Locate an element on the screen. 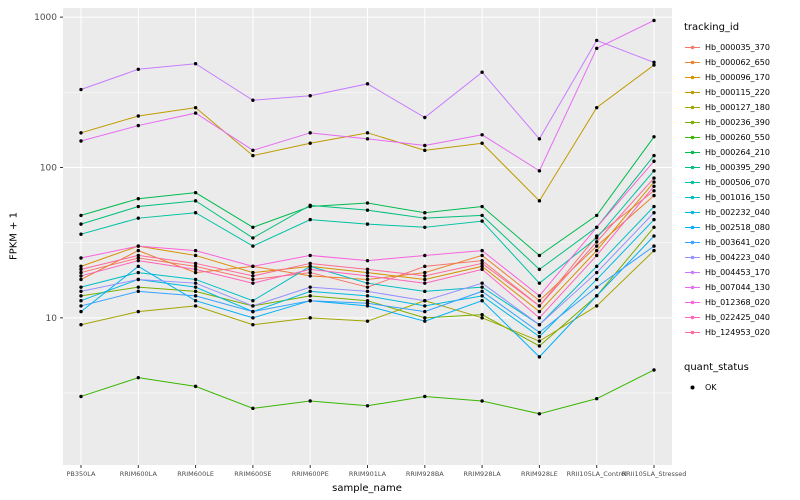  legend-item-Hb_000062_650: Hb_000062_650 is located at coordinates (741, 62).